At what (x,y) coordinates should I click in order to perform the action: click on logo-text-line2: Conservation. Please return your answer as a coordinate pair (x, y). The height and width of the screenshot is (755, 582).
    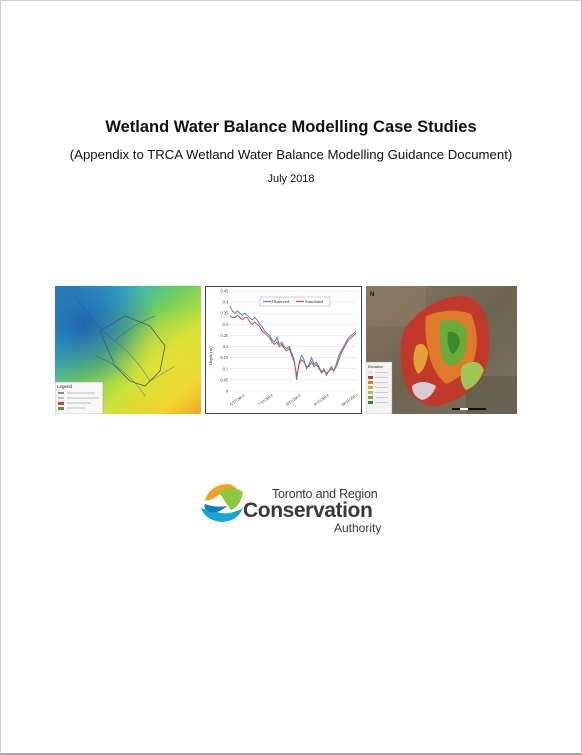
    Looking at the image, I should click on (308, 510).